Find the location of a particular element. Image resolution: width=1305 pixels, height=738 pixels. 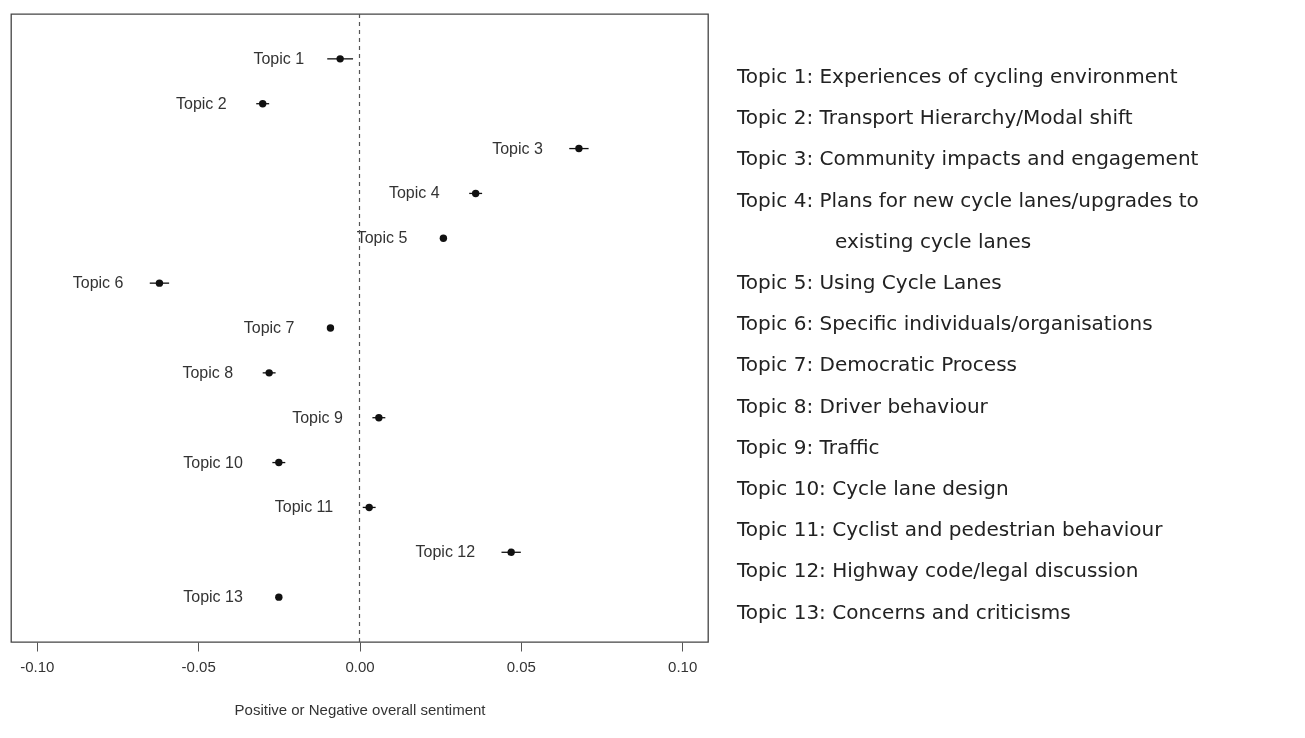

x-tick-label: -0.10 is located at coordinates (37, 666).